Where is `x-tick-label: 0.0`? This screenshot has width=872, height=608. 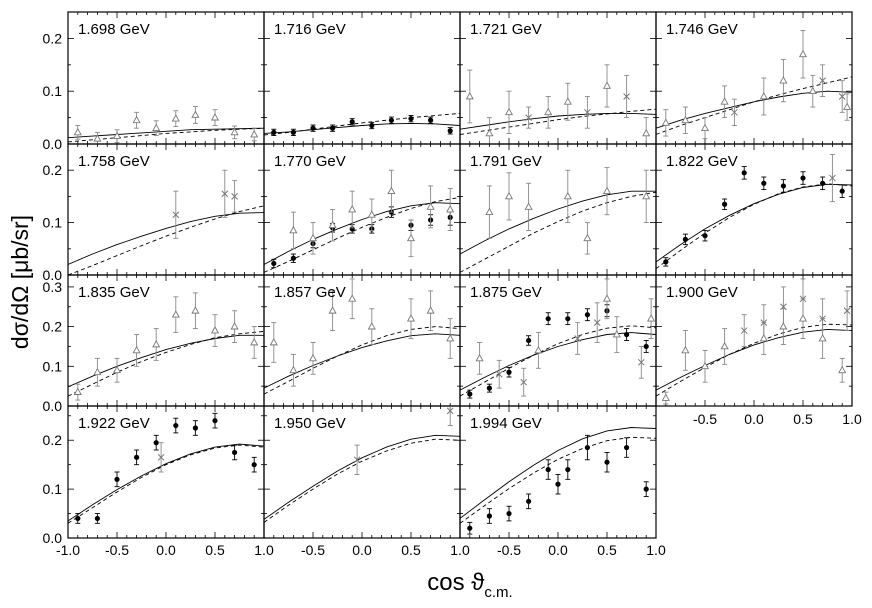 x-tick-label: 0.0 is located at coordinates (754, 419).